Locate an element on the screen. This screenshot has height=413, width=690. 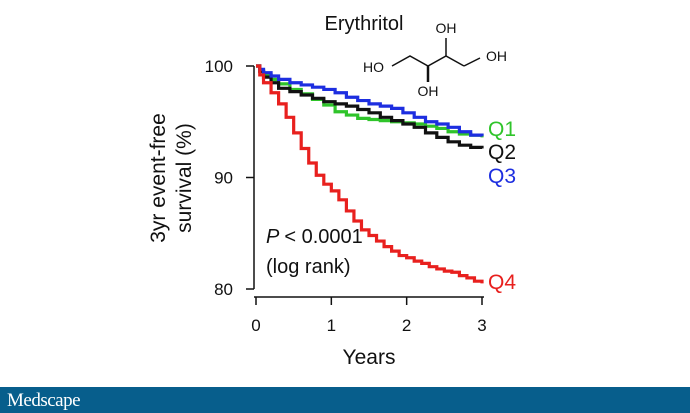
legend-q4-label: Q4 is located at coordinates (502, 282).